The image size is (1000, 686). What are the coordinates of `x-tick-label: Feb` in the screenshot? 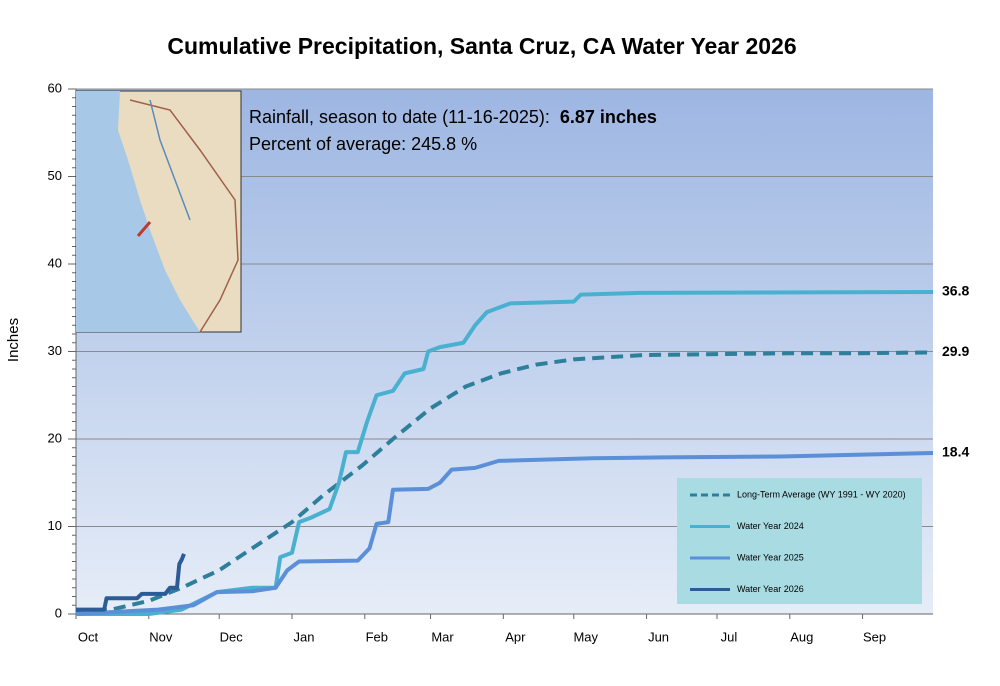 It's located at (377, 636).